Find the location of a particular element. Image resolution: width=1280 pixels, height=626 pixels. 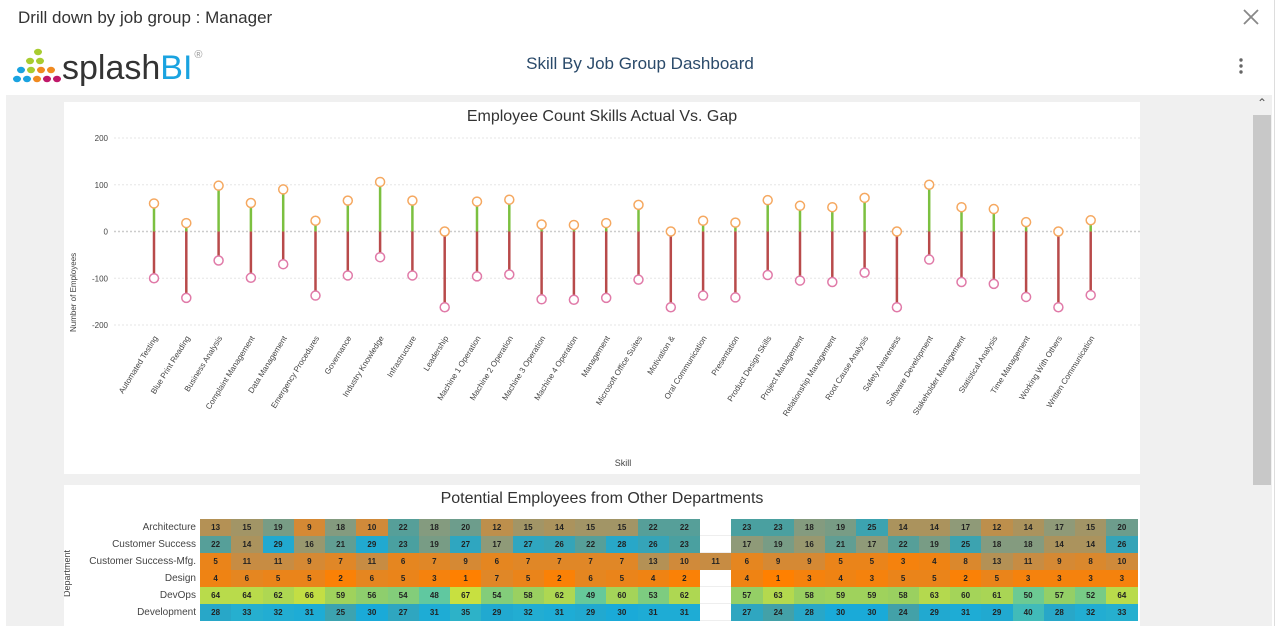

heatmap-cell: 20 is located at coordinates (466, 527).